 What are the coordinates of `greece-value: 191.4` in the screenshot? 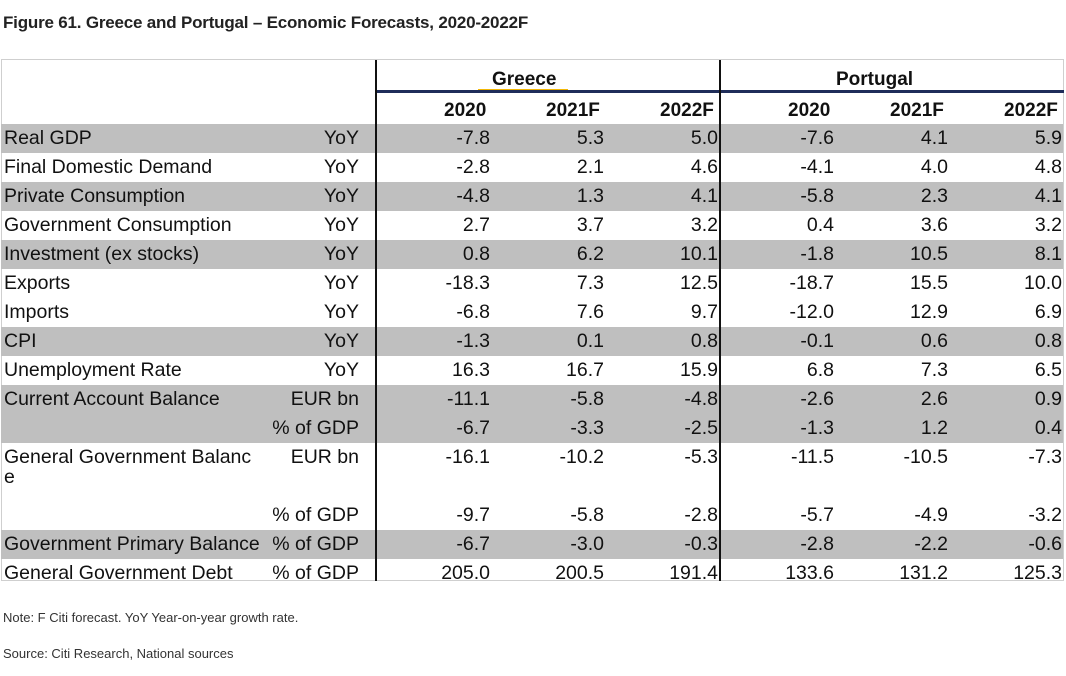 It's located at (693, 573).